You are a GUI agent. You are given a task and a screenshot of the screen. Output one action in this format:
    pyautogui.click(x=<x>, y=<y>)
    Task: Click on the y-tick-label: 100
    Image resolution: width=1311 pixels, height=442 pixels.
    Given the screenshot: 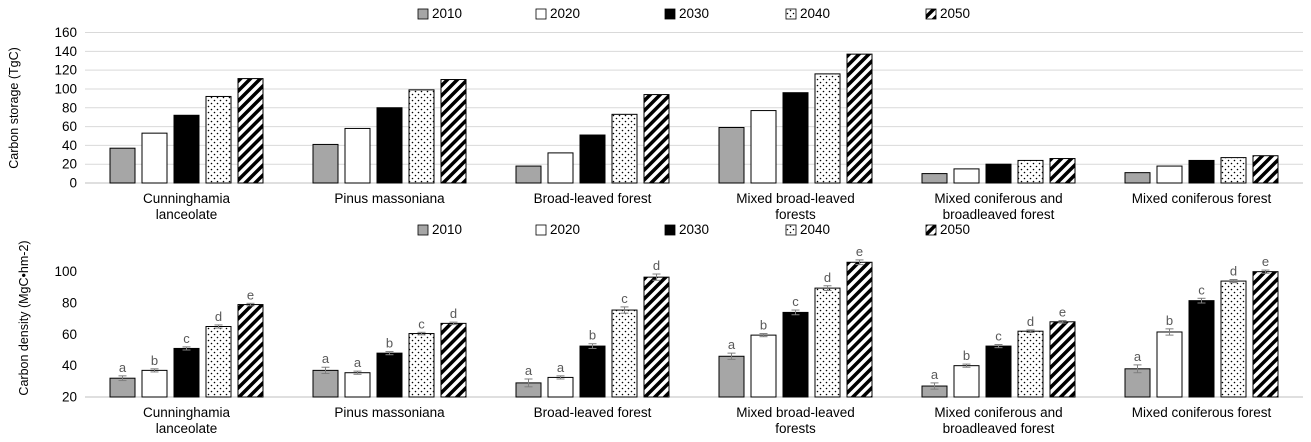 What is the action you would take?
    pyautogui.click(x=65, y=271)
    